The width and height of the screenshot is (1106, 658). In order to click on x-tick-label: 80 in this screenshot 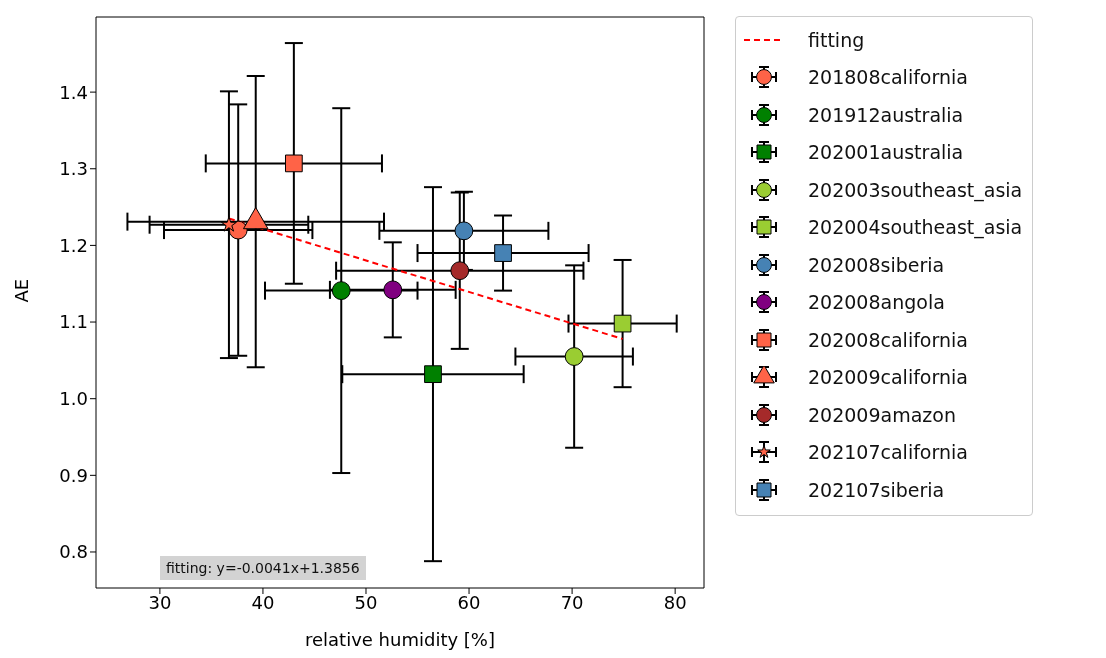, I will do `click(675, 602)`.